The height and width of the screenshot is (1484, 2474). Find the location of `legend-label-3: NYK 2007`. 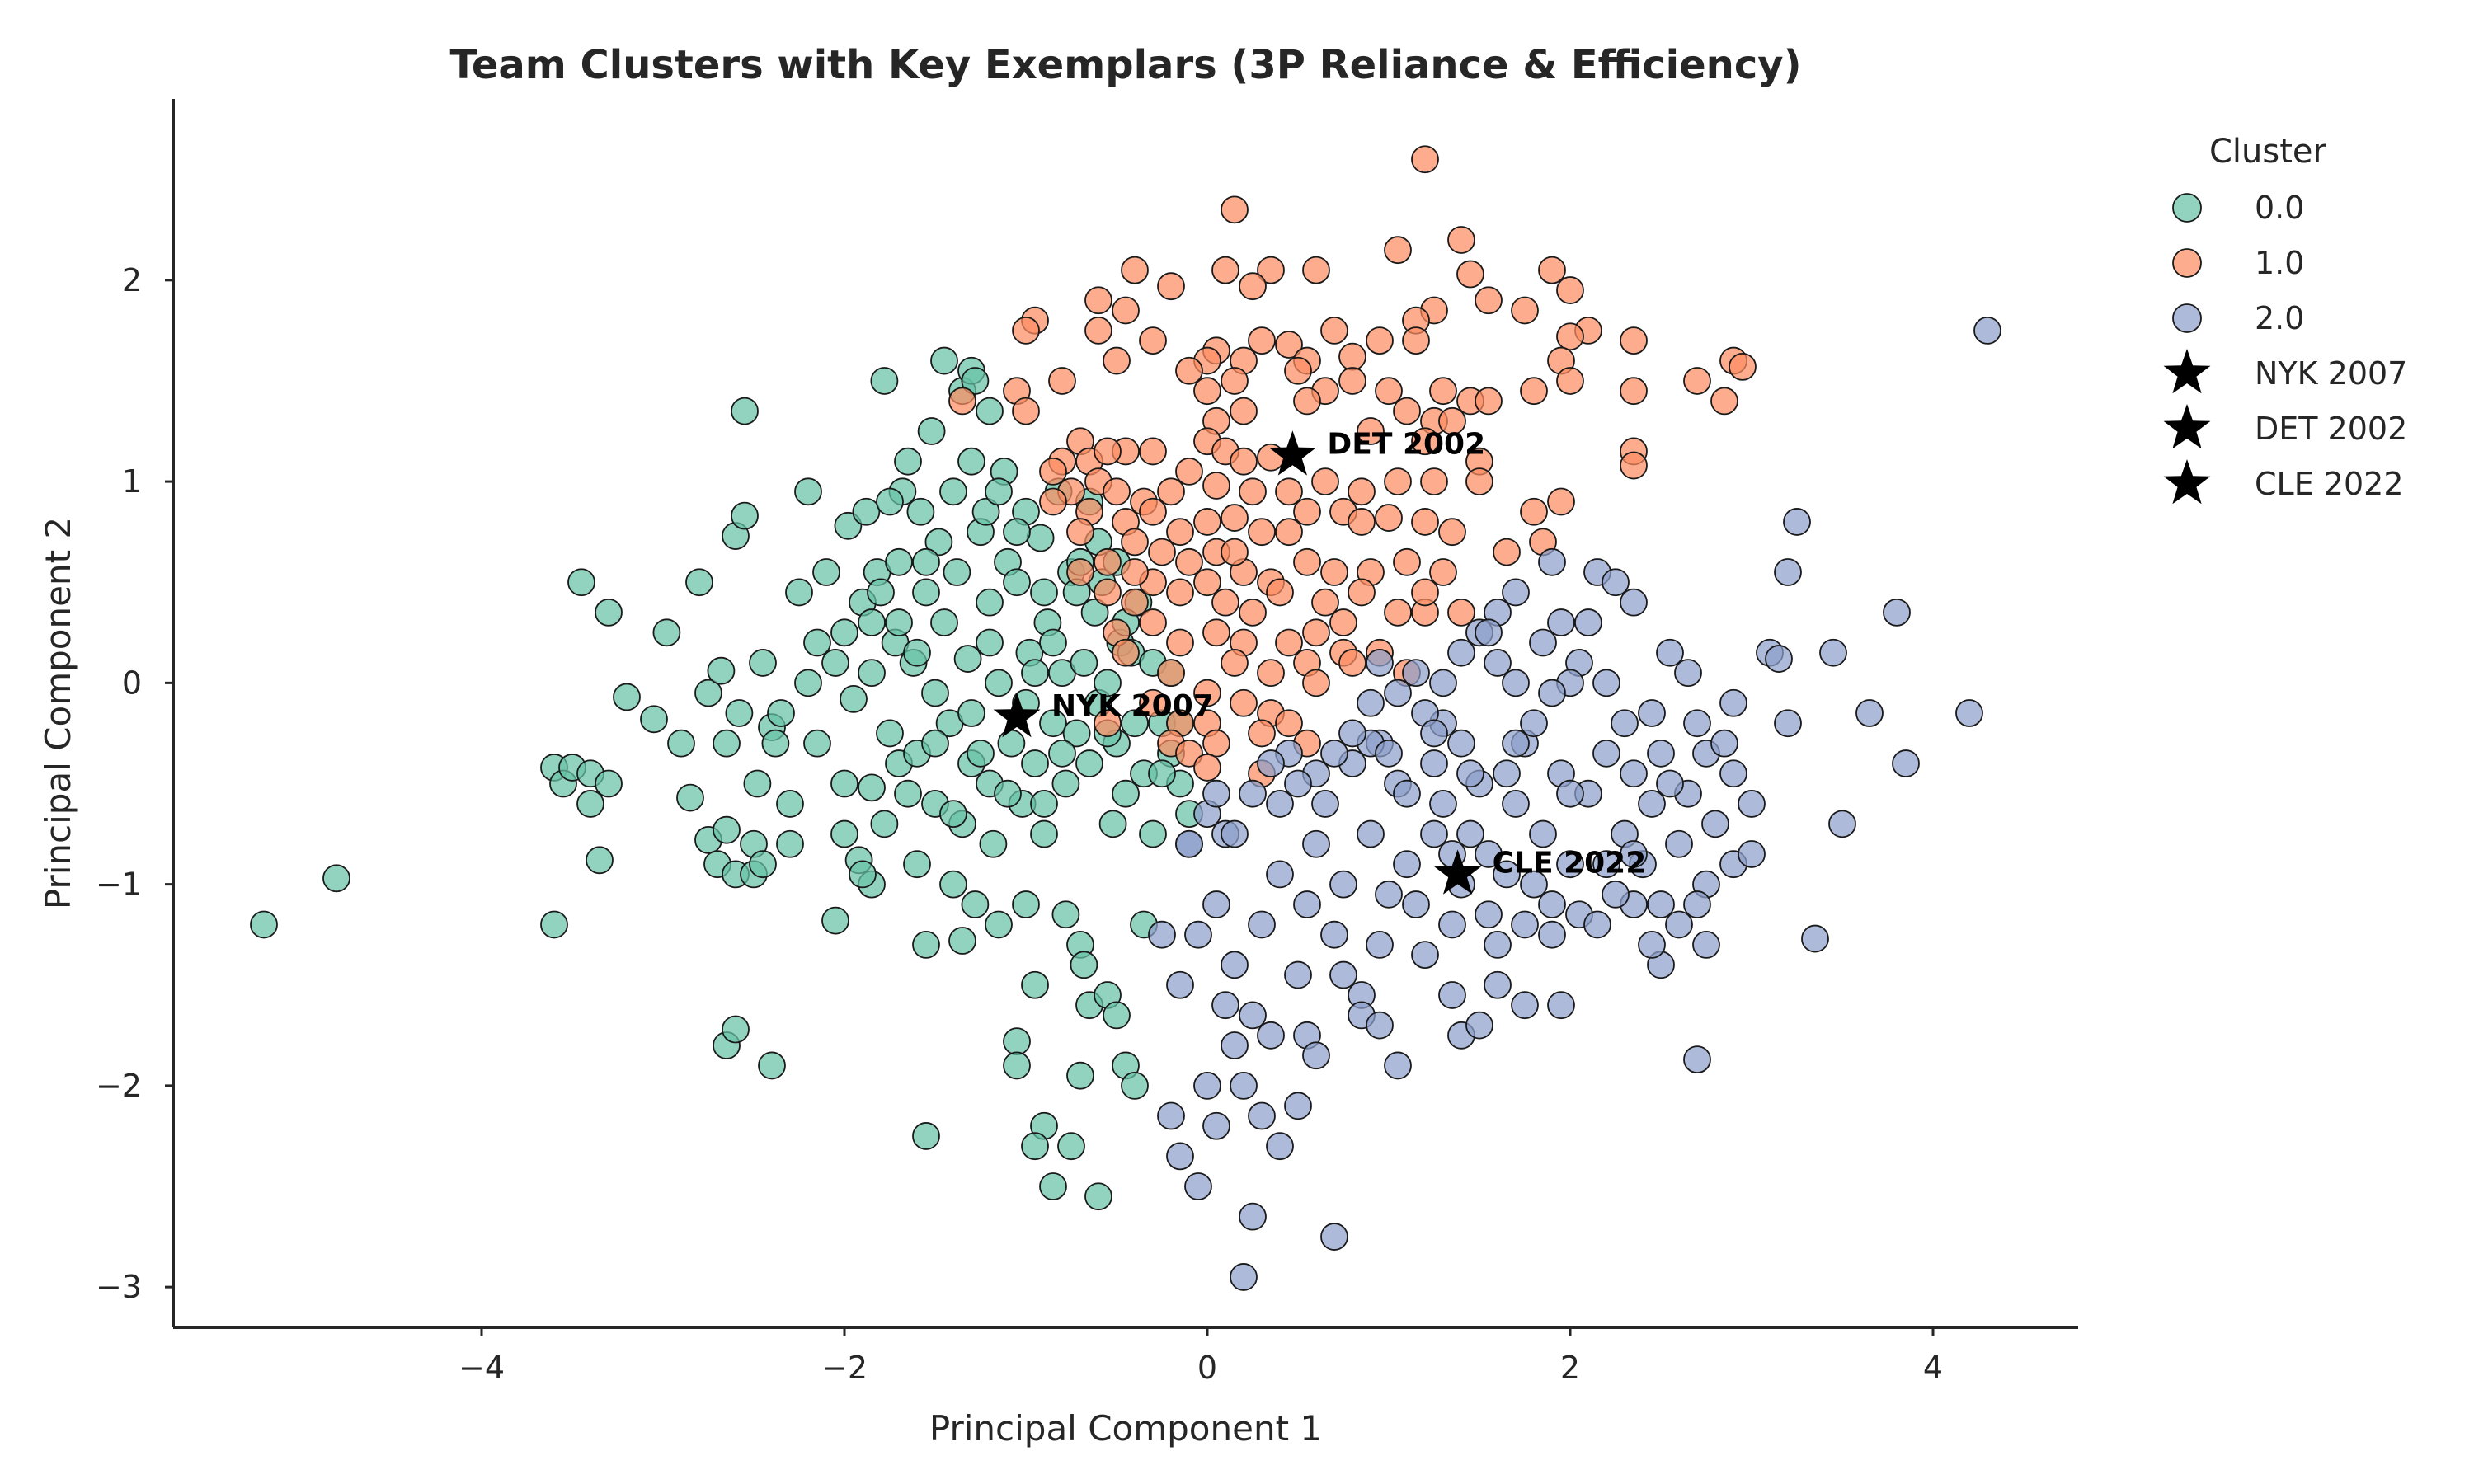

legend-label-3: NYK 2007 is located at coordinates (2331, 373).